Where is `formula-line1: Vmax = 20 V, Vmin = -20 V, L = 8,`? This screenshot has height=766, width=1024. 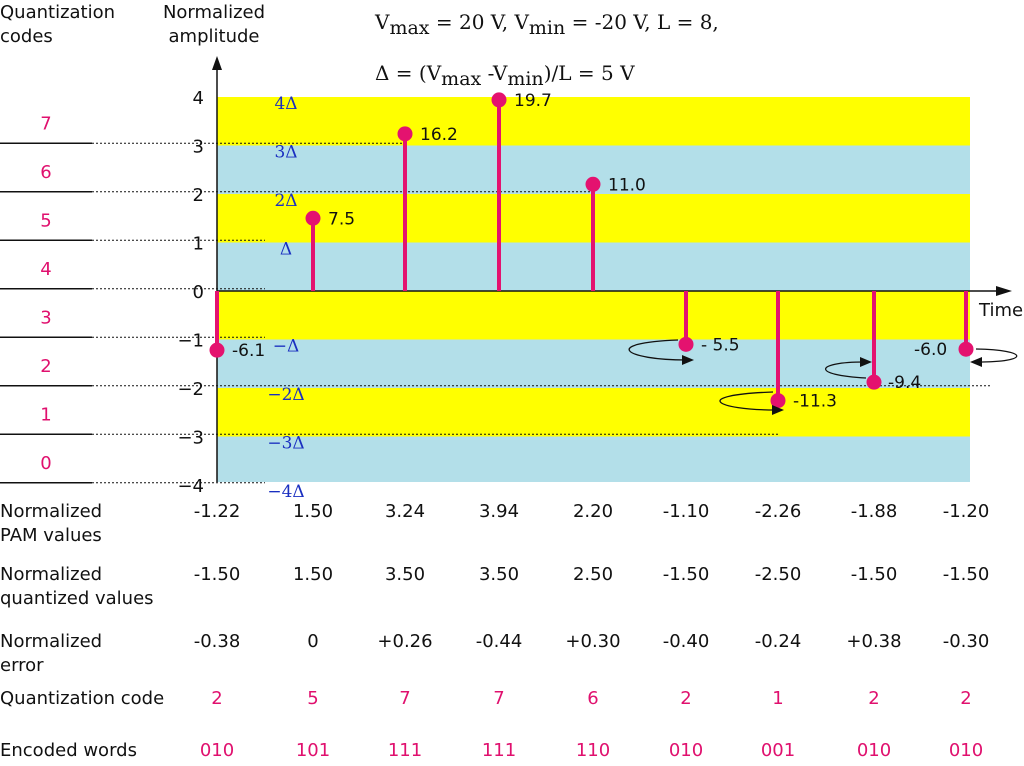
formula-line1: Vmax = 20 V, Vmin = -20 V, L = 8, is located at coordinates (546, 24).